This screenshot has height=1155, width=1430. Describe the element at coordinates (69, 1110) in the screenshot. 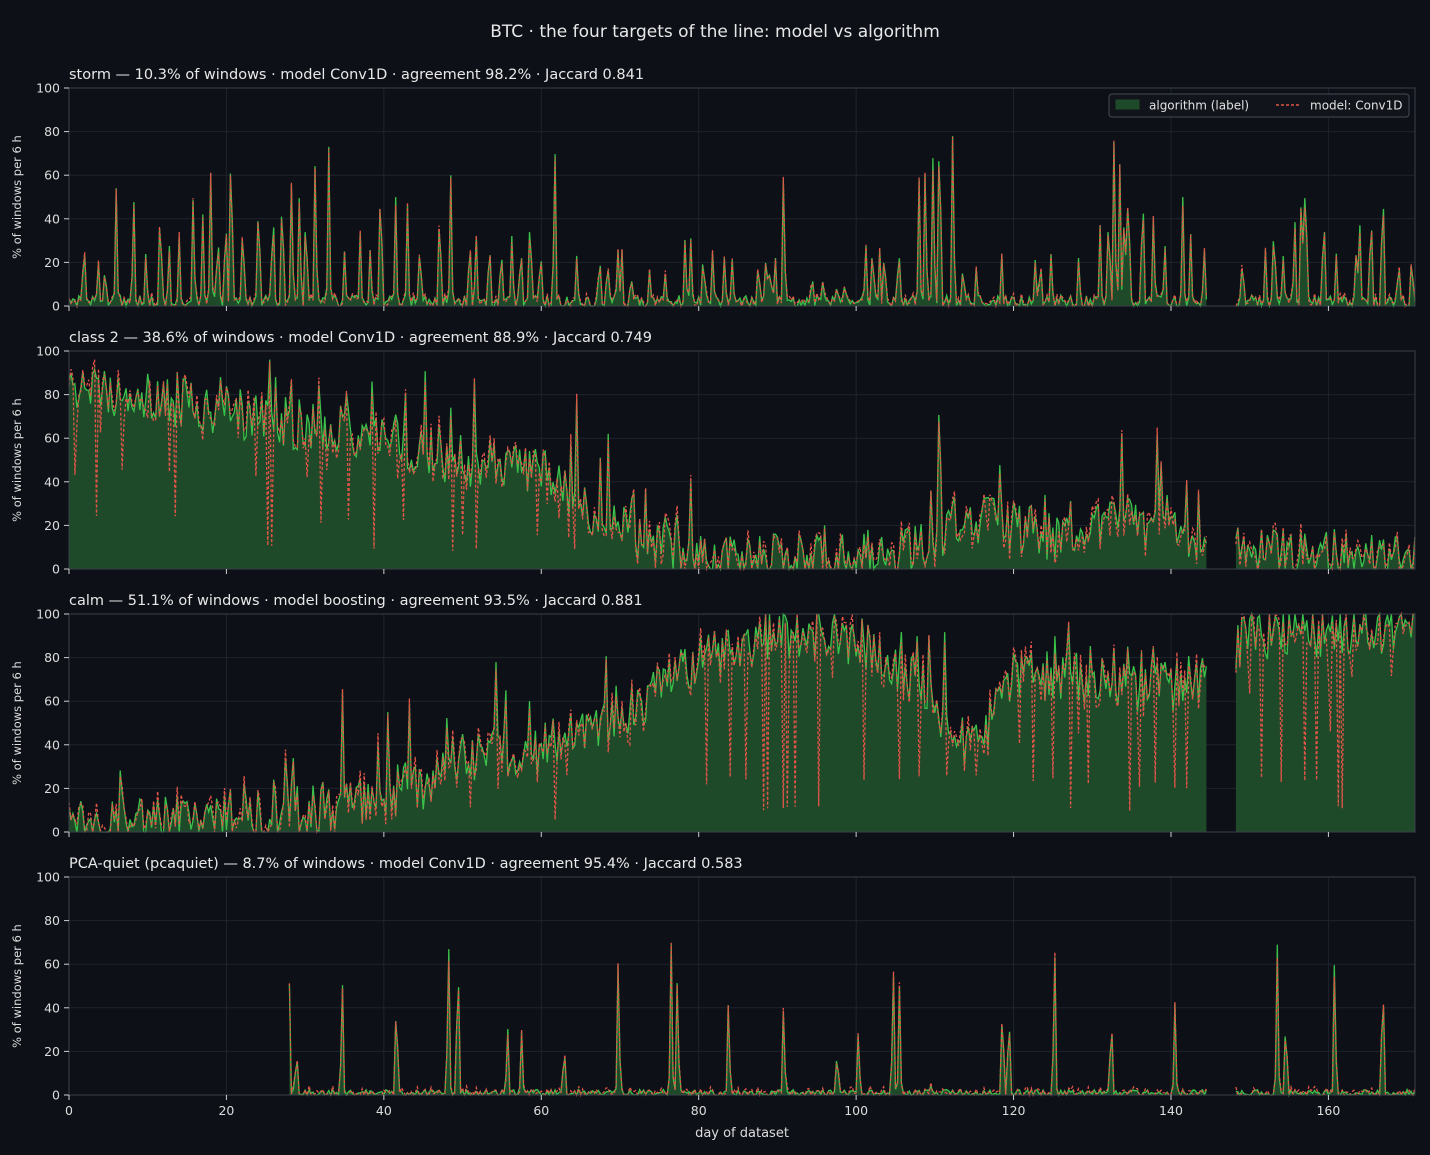

I see `x-tick-label: 0` at that location.